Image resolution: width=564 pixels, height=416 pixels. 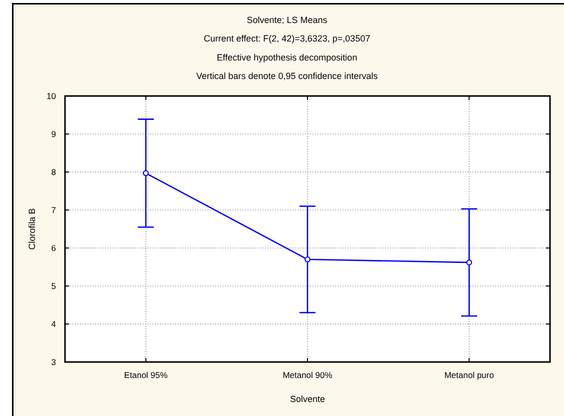 What do you see at coordinates (53, 247) in the screenshot?
I see `y-tick-label: 6` at bounding box center [53, 247].